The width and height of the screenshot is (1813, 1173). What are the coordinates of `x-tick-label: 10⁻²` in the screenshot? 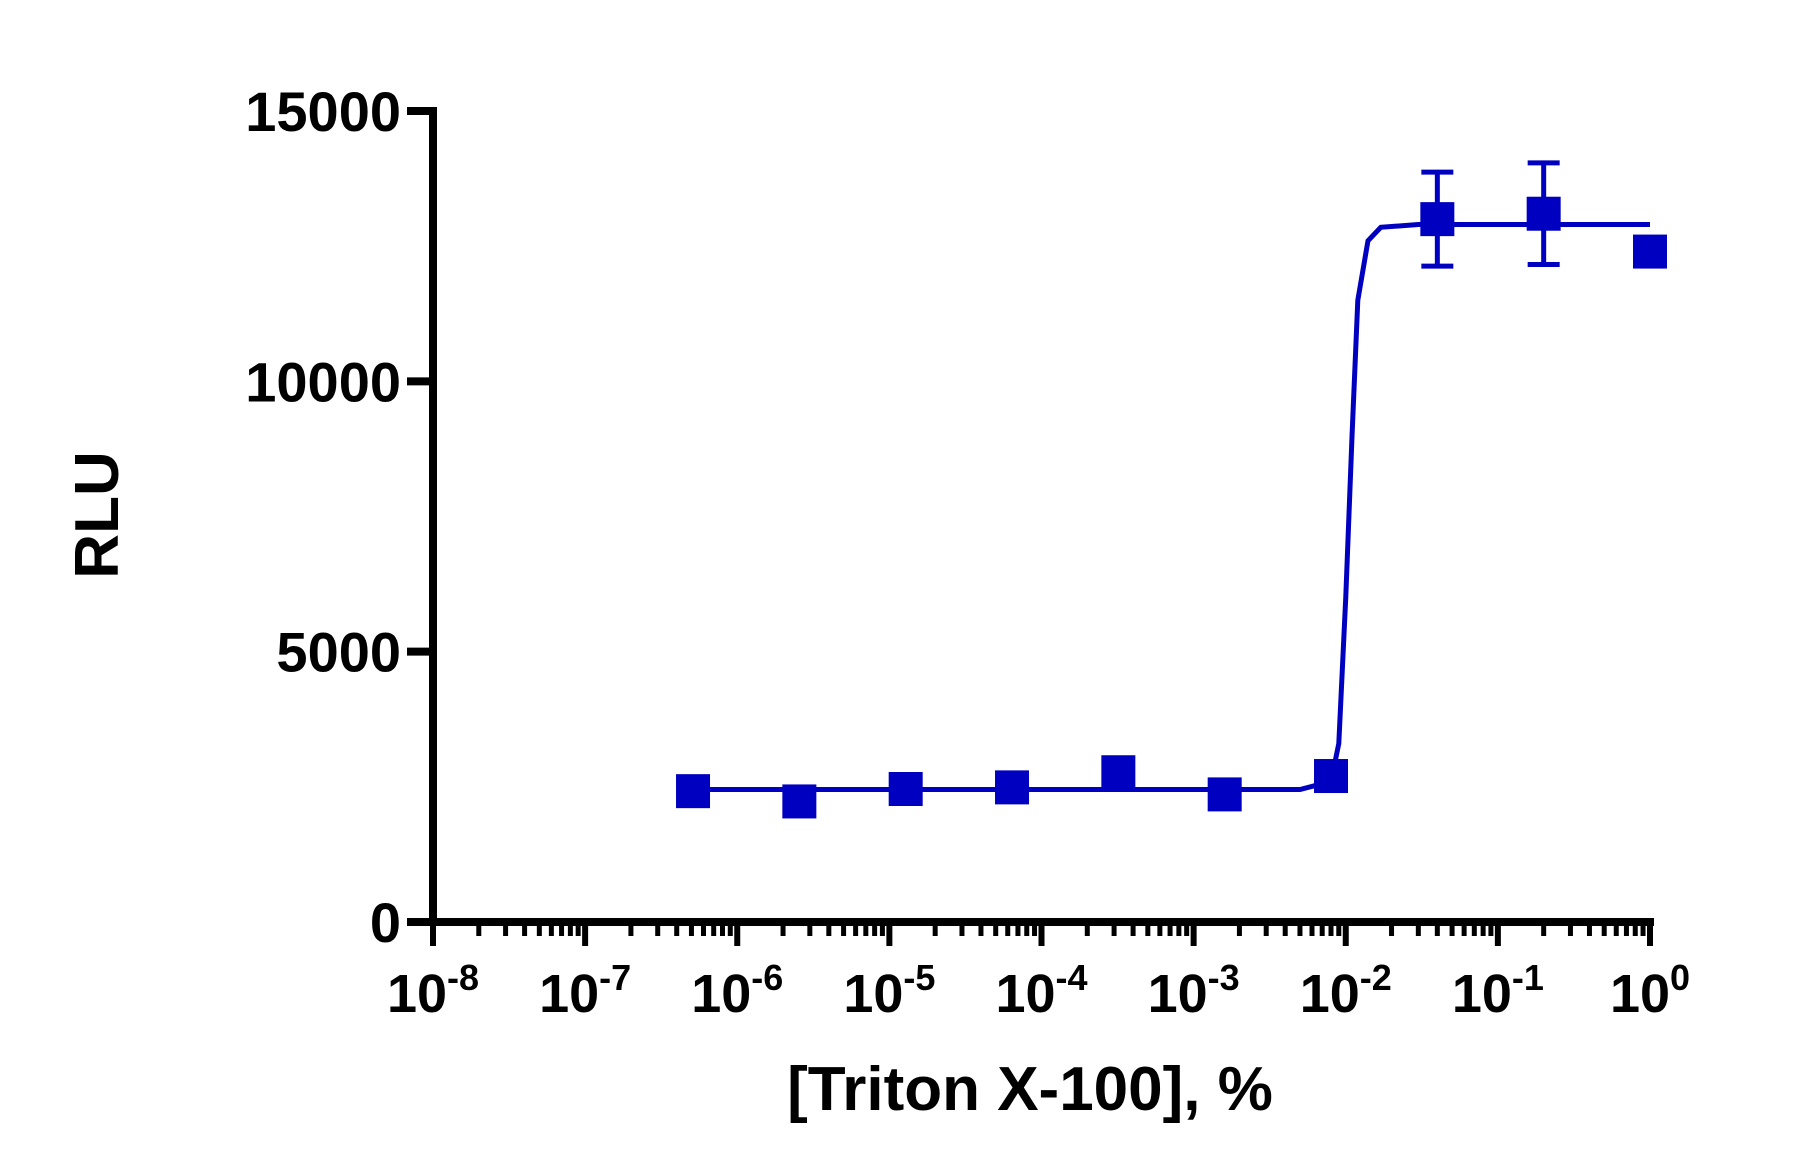 It's located at (1346, 990).